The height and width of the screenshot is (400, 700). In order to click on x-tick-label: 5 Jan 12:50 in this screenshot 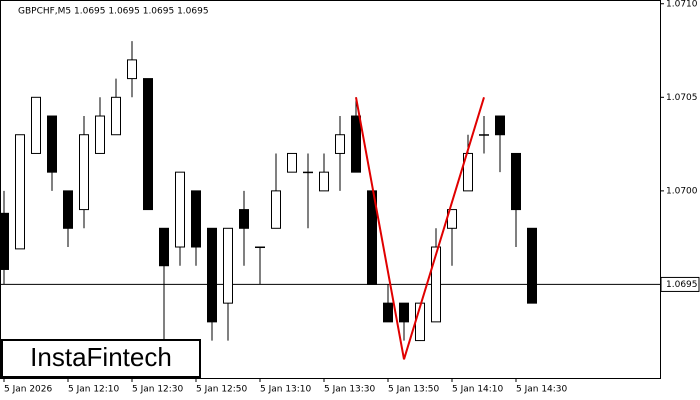, I will do `click(222, 390)`.